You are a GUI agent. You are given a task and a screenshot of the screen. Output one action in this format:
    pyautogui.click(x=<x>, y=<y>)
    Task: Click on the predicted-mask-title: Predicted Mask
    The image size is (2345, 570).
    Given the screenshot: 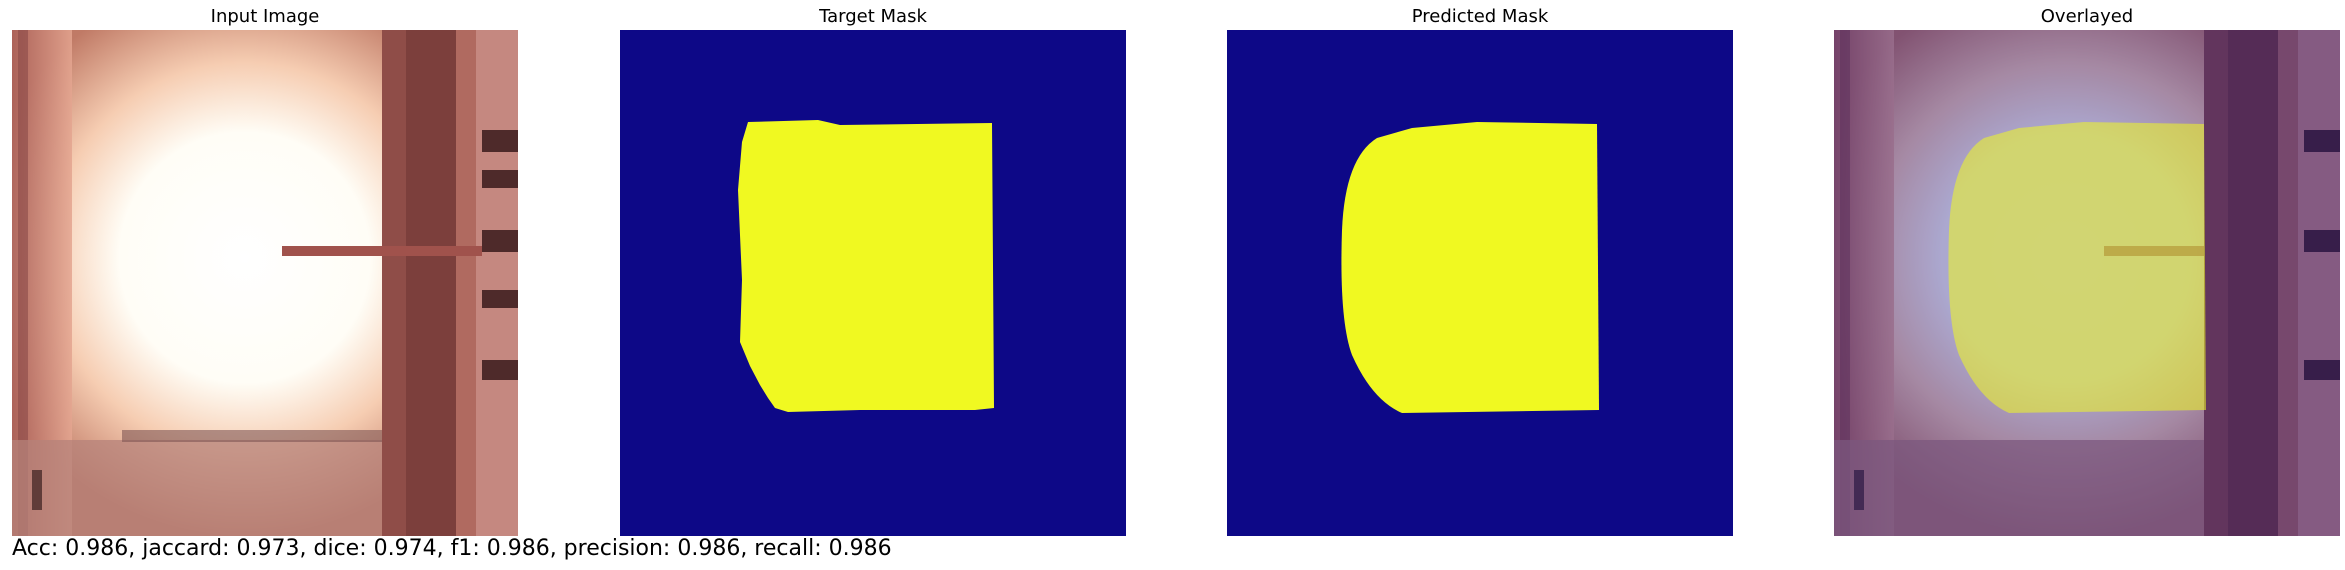 What is the action you would take?
    pyautogui.click(x=1480, y=16)
    